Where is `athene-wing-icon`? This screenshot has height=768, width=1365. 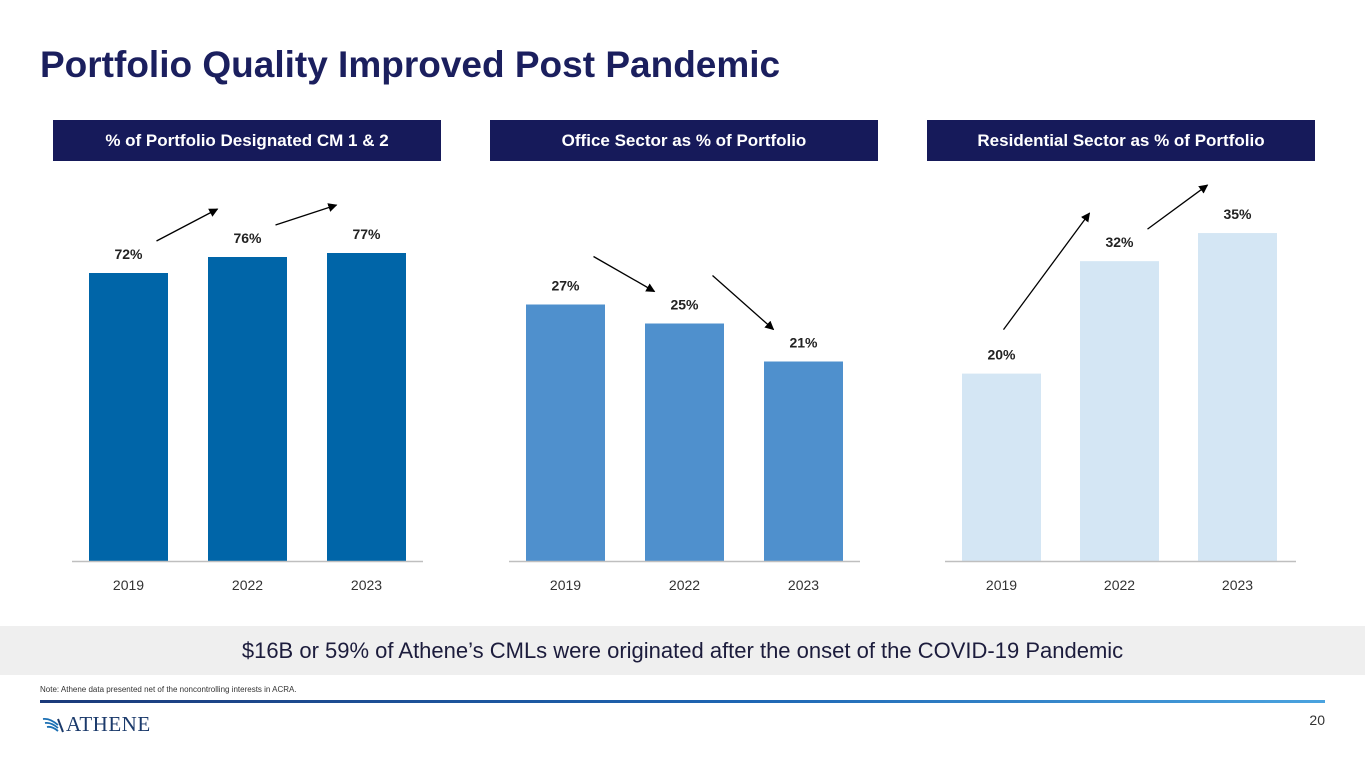
athene-wing-icon is located at coordinates (53, 724).